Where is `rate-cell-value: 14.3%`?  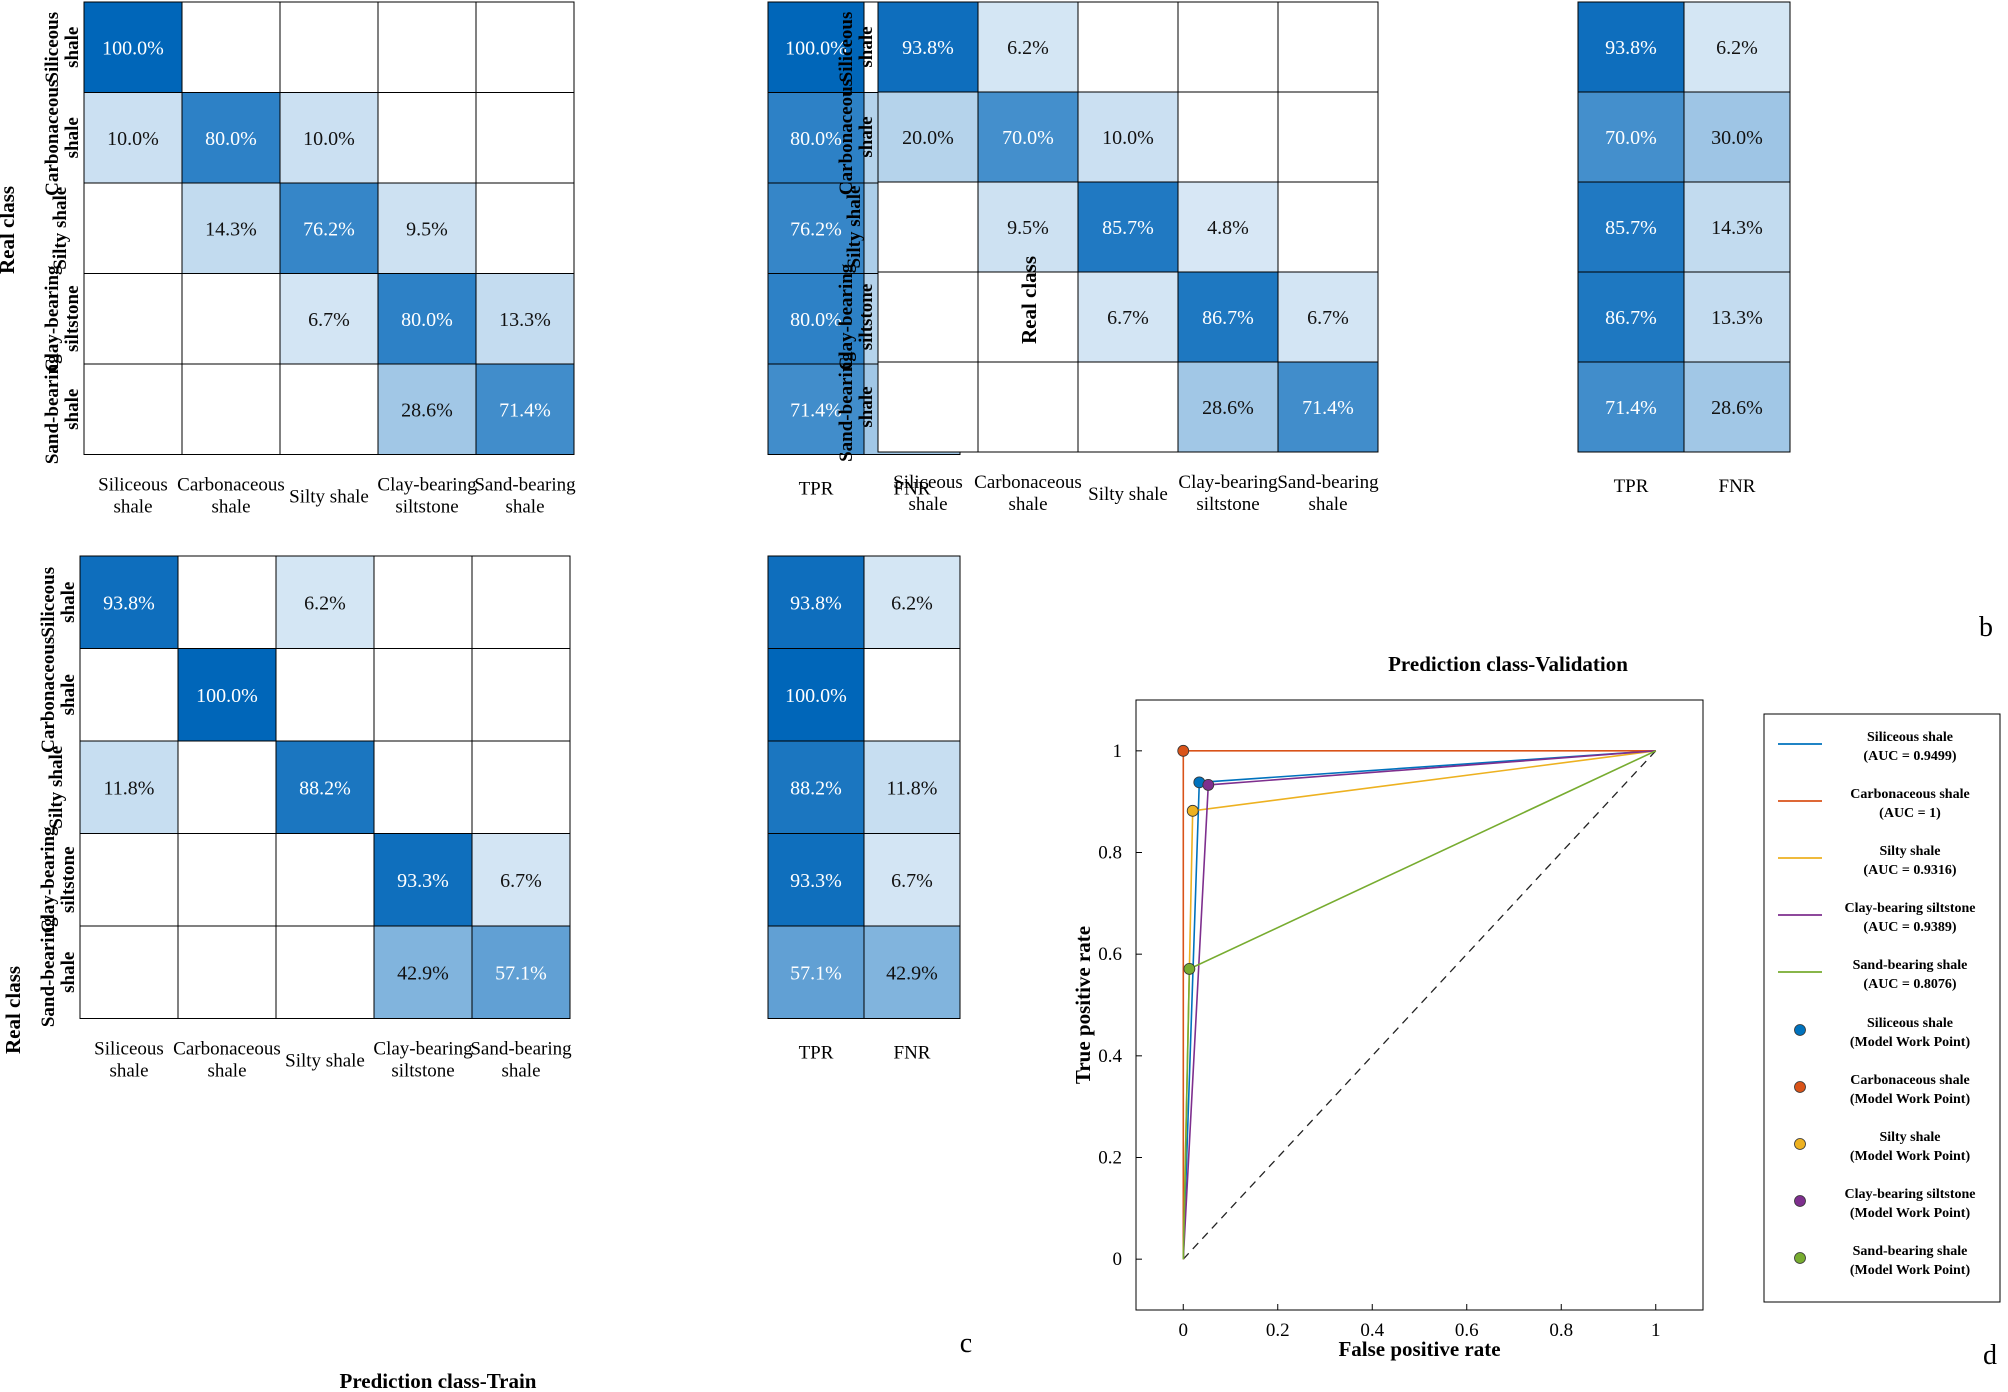 rate-cell-value: 14.3% is located at coordinates (1737, 228).